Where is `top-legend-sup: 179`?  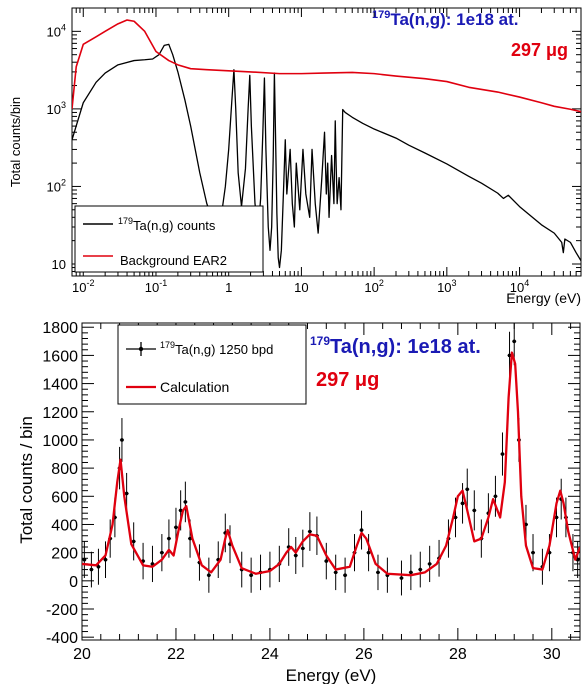 top-legend-sup: 179 is located at coordinates (125, 221).